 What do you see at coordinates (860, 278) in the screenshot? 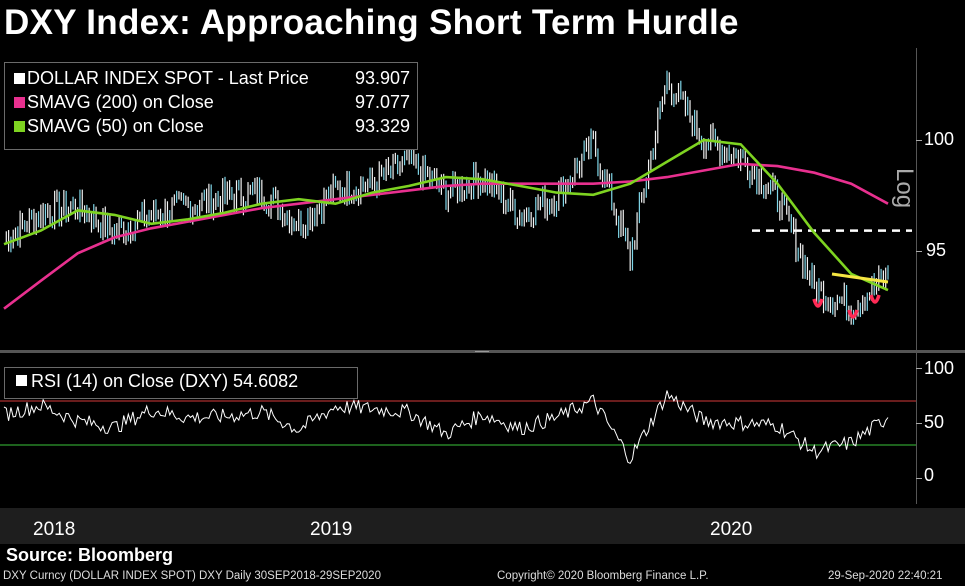
I see `trend-line` at bounding box center [860, 278].